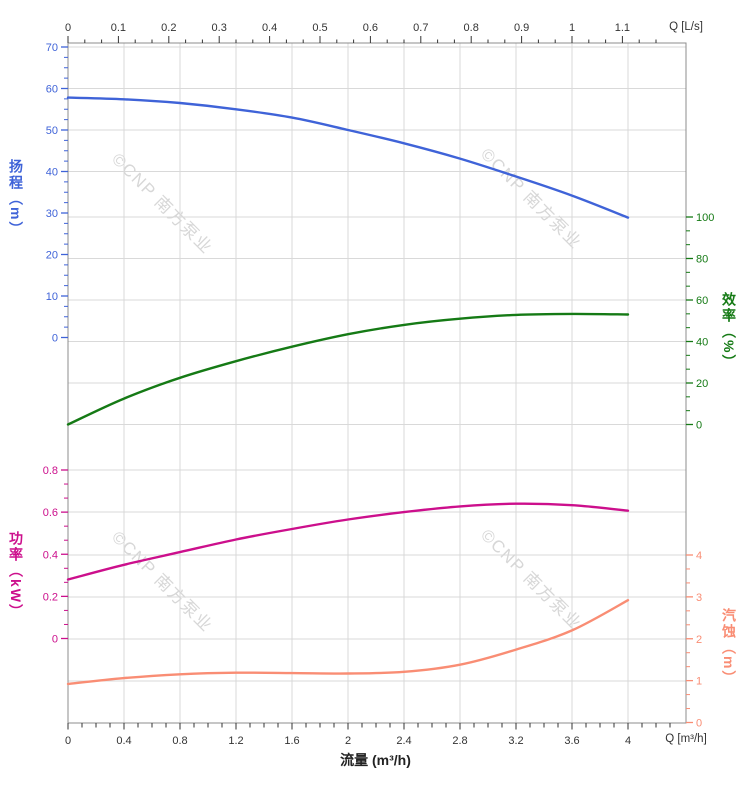 The image size is (752, 797). I want to click on power-tick-label: 0.4, so click(50, 555).